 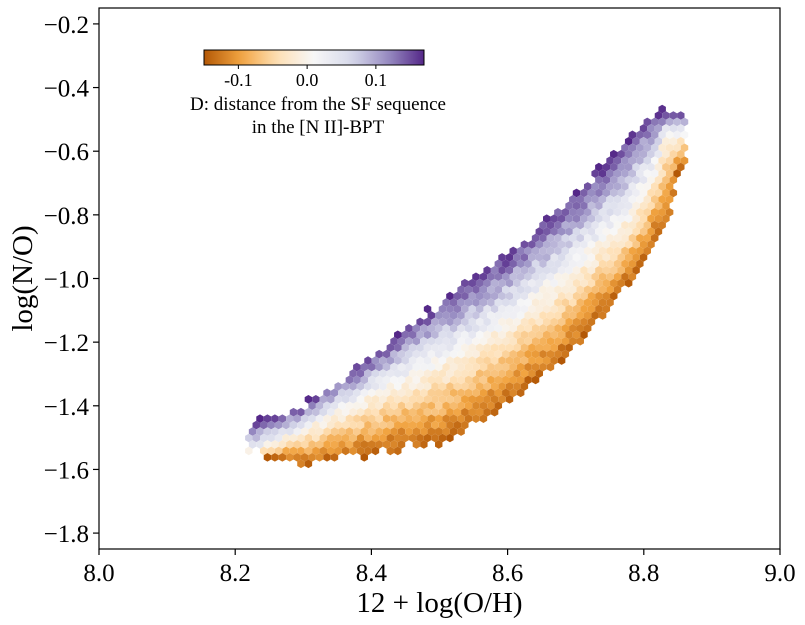 I want to click on x-tick-label: 8.8, so click(x=643, y=573).